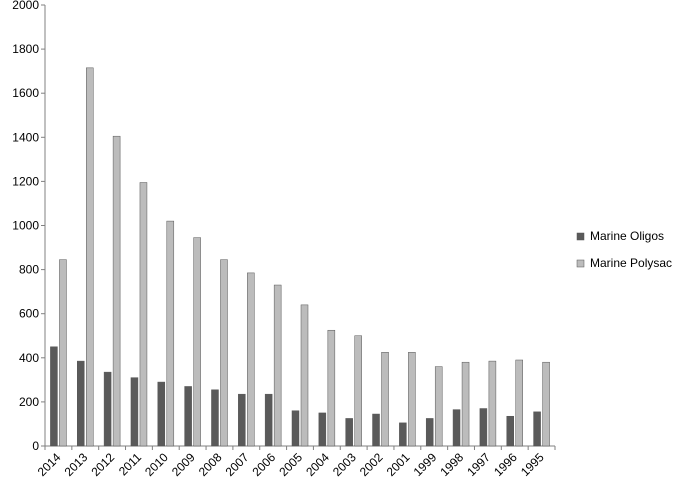  Describe the element at coordinates (76, 464) in the screenshot. I see `x-tick-label: 2013` at that location.